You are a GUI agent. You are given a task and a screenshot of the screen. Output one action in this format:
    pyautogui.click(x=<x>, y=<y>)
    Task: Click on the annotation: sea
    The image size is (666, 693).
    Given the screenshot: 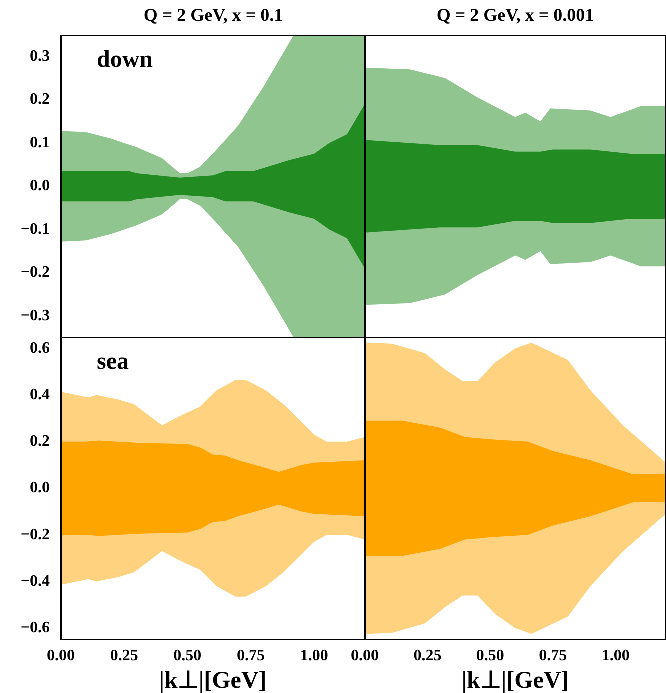 What is the action you would take?
    pyautogui.click(x=113, y=362)
    